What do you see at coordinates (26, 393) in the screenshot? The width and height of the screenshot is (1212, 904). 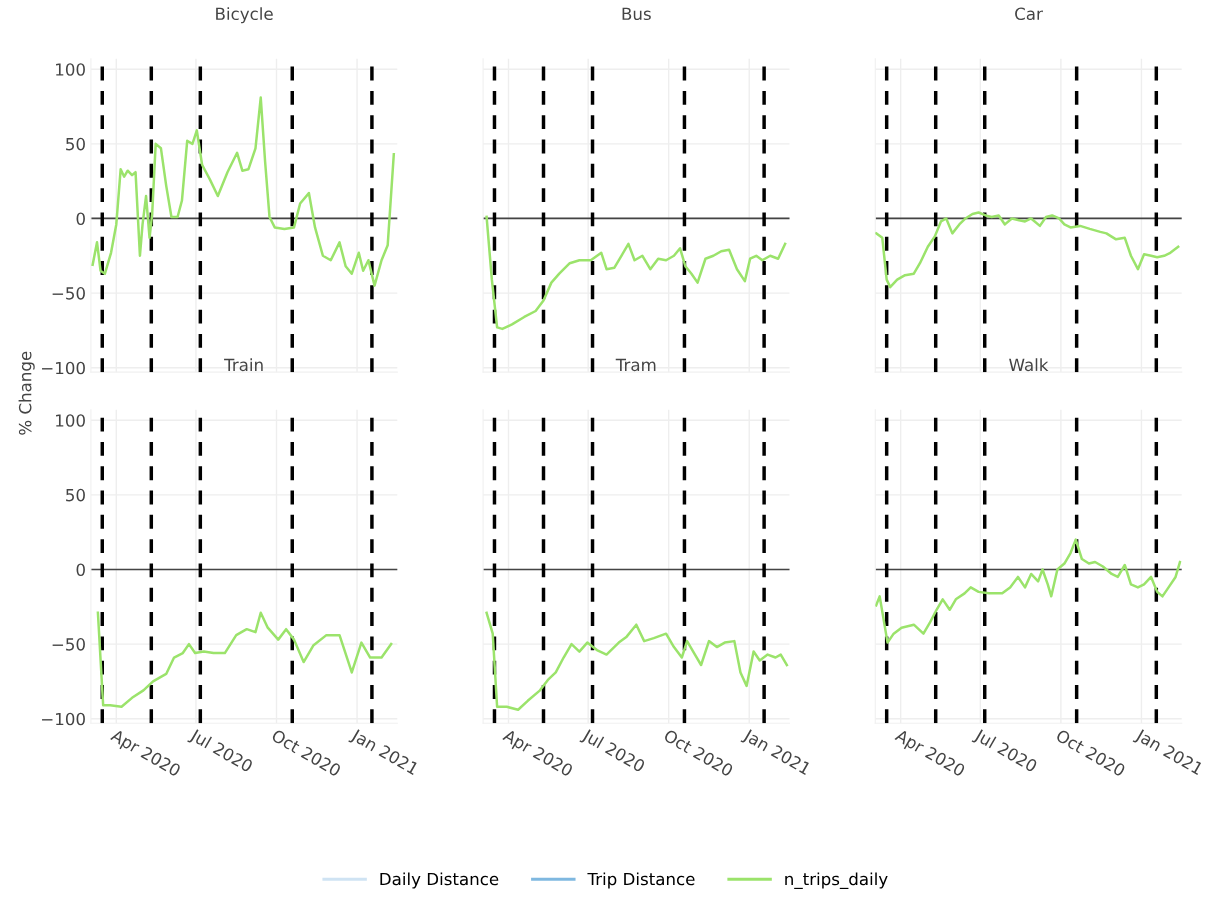 I see `y-axis-title: % Change` at bounding box center [26, 393].